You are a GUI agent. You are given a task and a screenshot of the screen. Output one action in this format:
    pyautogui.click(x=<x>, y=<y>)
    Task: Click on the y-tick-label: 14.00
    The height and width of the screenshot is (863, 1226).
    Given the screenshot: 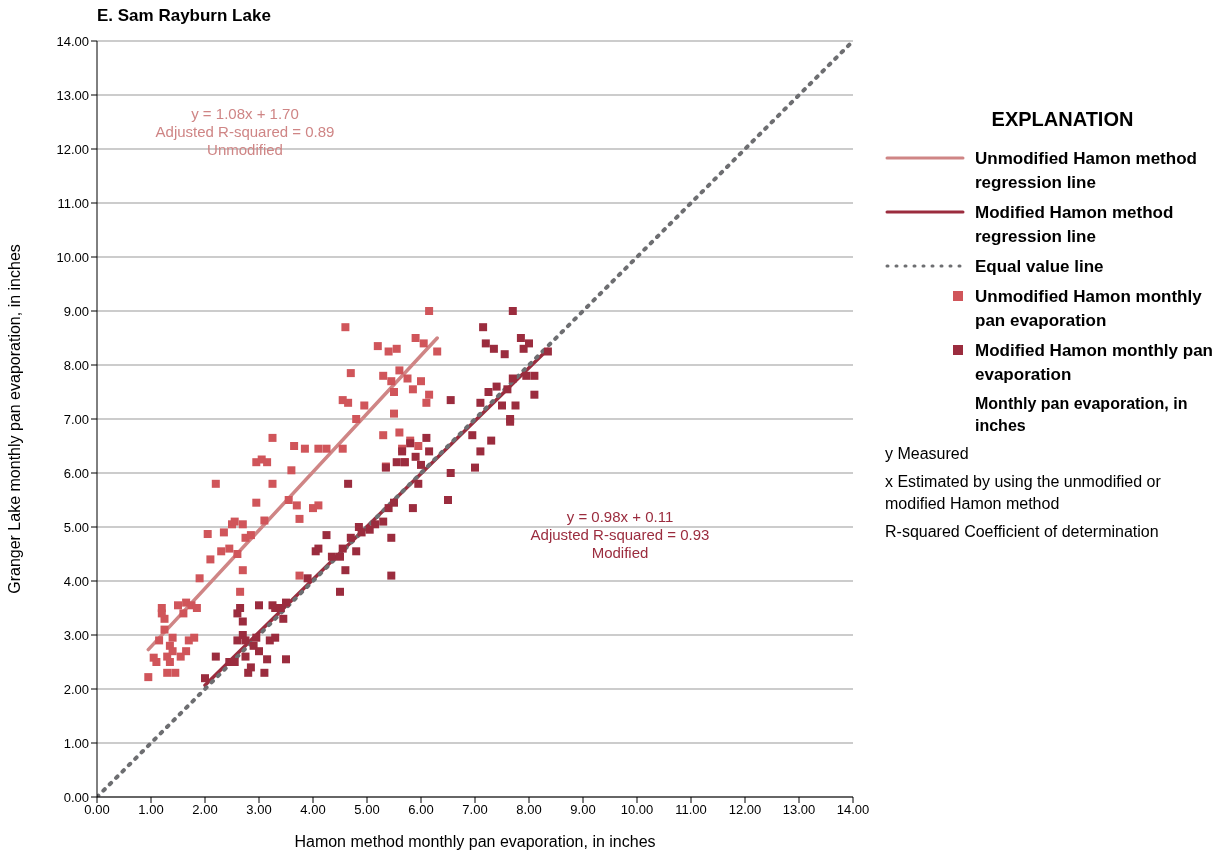 What is the action you would take?
    pyautogui.click(x=72, y=41)
    